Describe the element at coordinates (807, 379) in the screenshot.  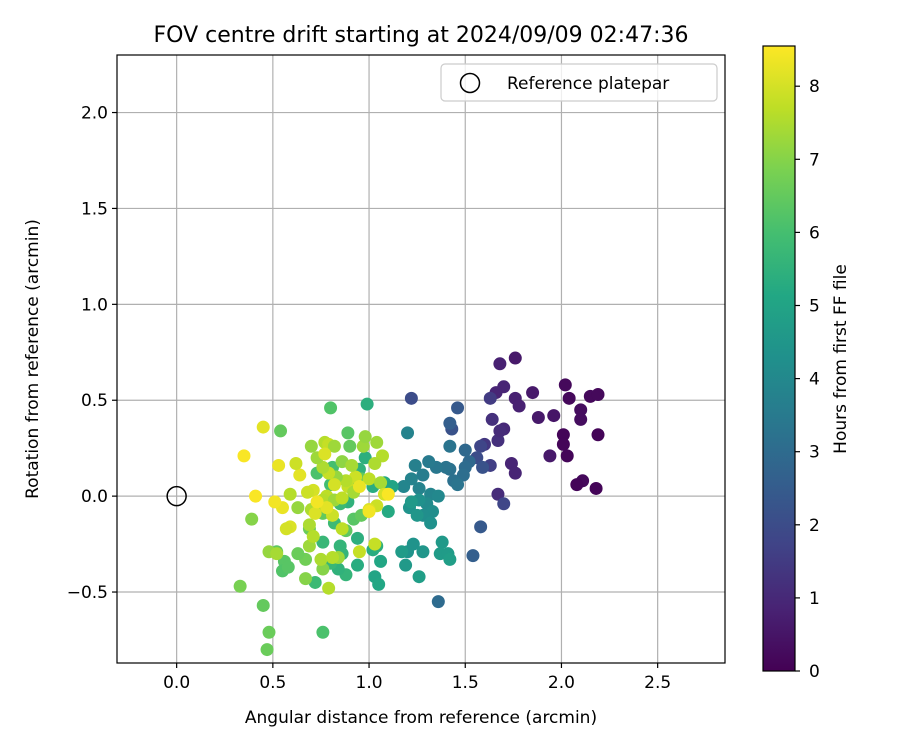
I see `colorbar-ticks: 0 1 2 3 4 5 6 7 8` at that location.